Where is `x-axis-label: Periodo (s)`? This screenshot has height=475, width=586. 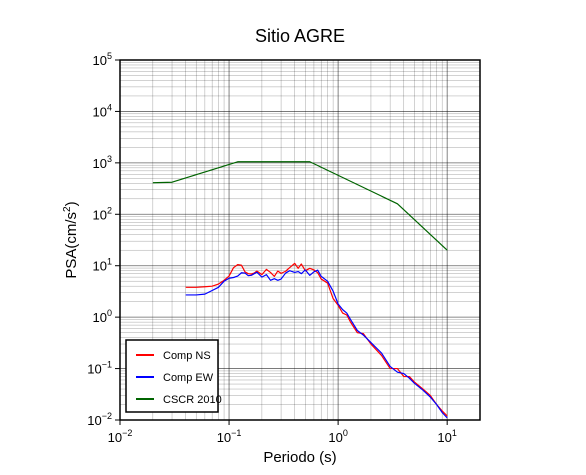
x-axis-label: Periodo (s) is located at coordinates (299, 457).